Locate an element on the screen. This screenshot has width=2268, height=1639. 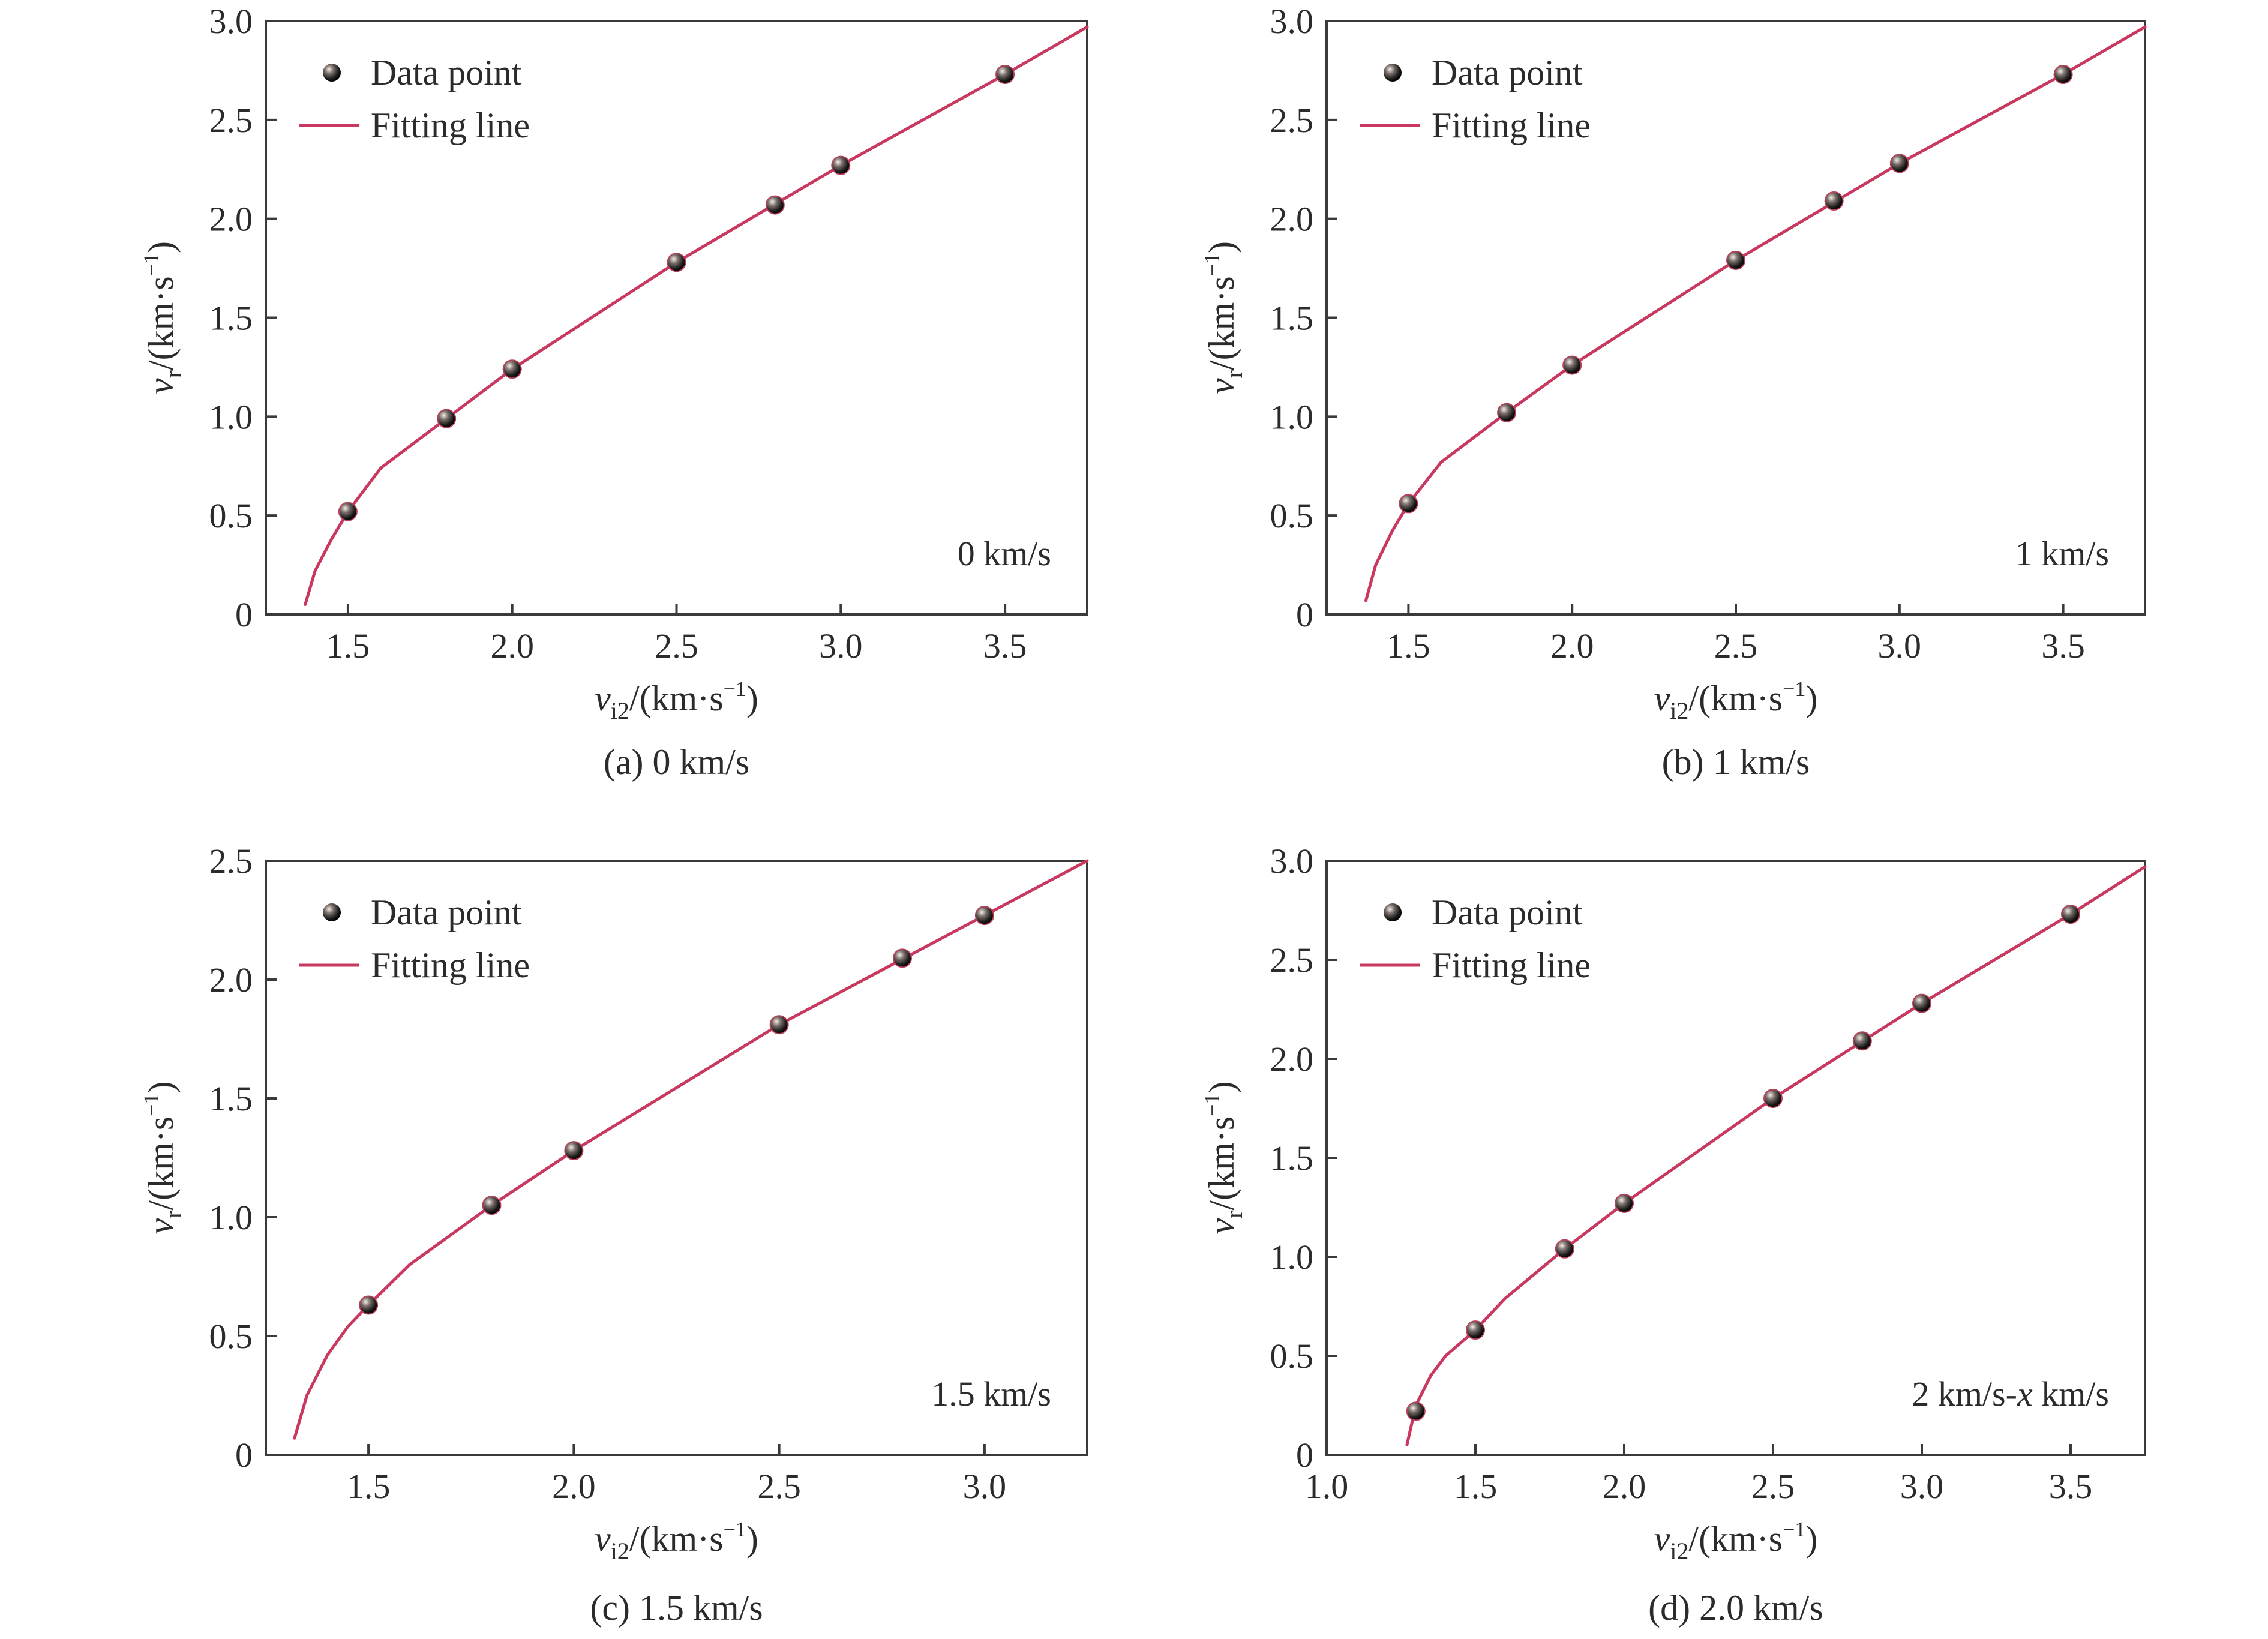
plot-frame is located at coordinates (676, 1158).